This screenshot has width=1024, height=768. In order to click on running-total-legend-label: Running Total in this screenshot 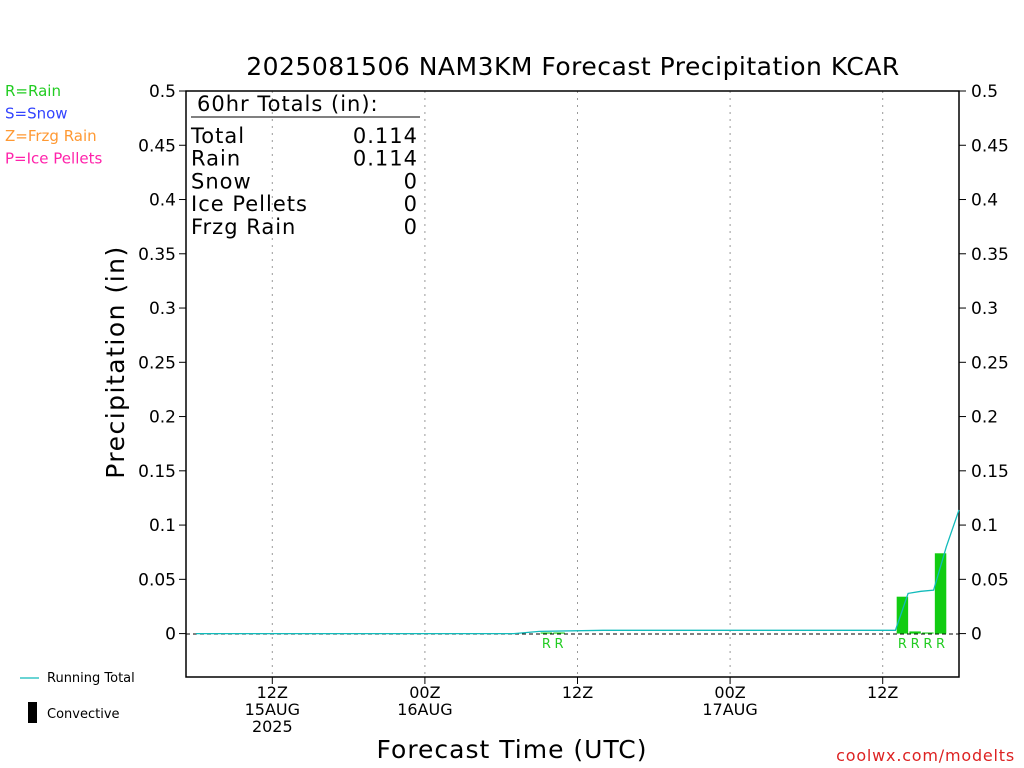, I will do `click(91, 678)`.